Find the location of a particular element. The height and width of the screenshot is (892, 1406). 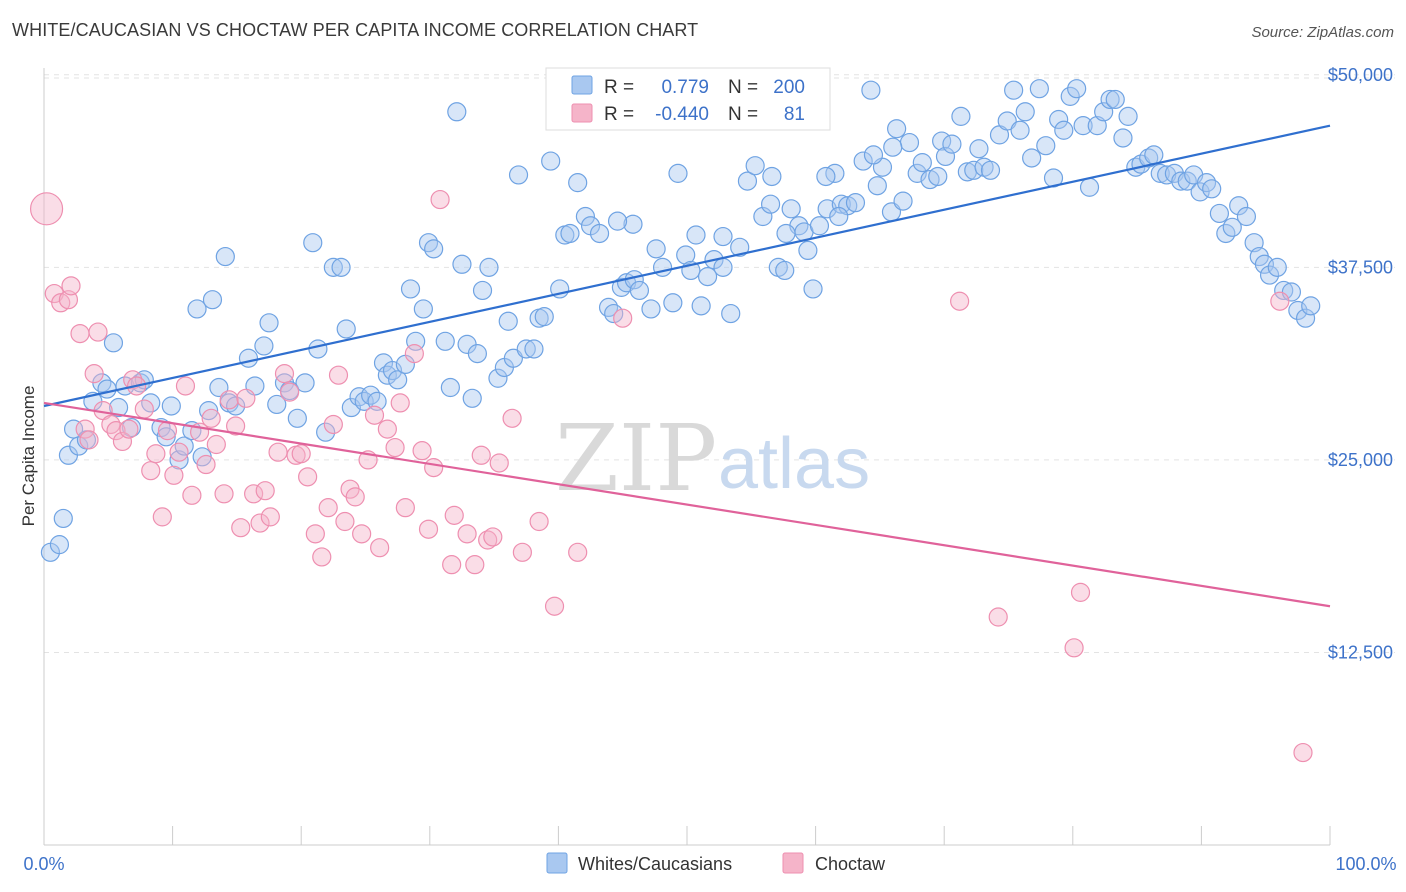

bottom-legend-label-choctaw: Choctaw is located at coordinates (850, 864).